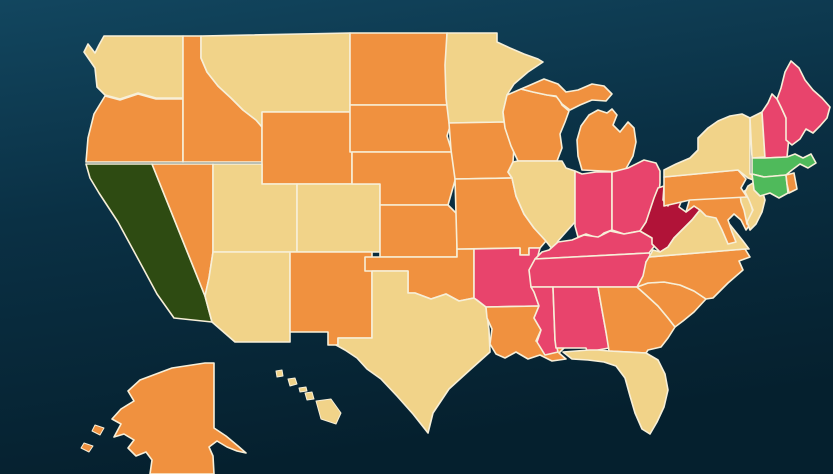 This screenshot has width=833, height=474. Describe the element at coordinates (133, 67) in the screenshot. I see `state-wa: Washington` at that location.